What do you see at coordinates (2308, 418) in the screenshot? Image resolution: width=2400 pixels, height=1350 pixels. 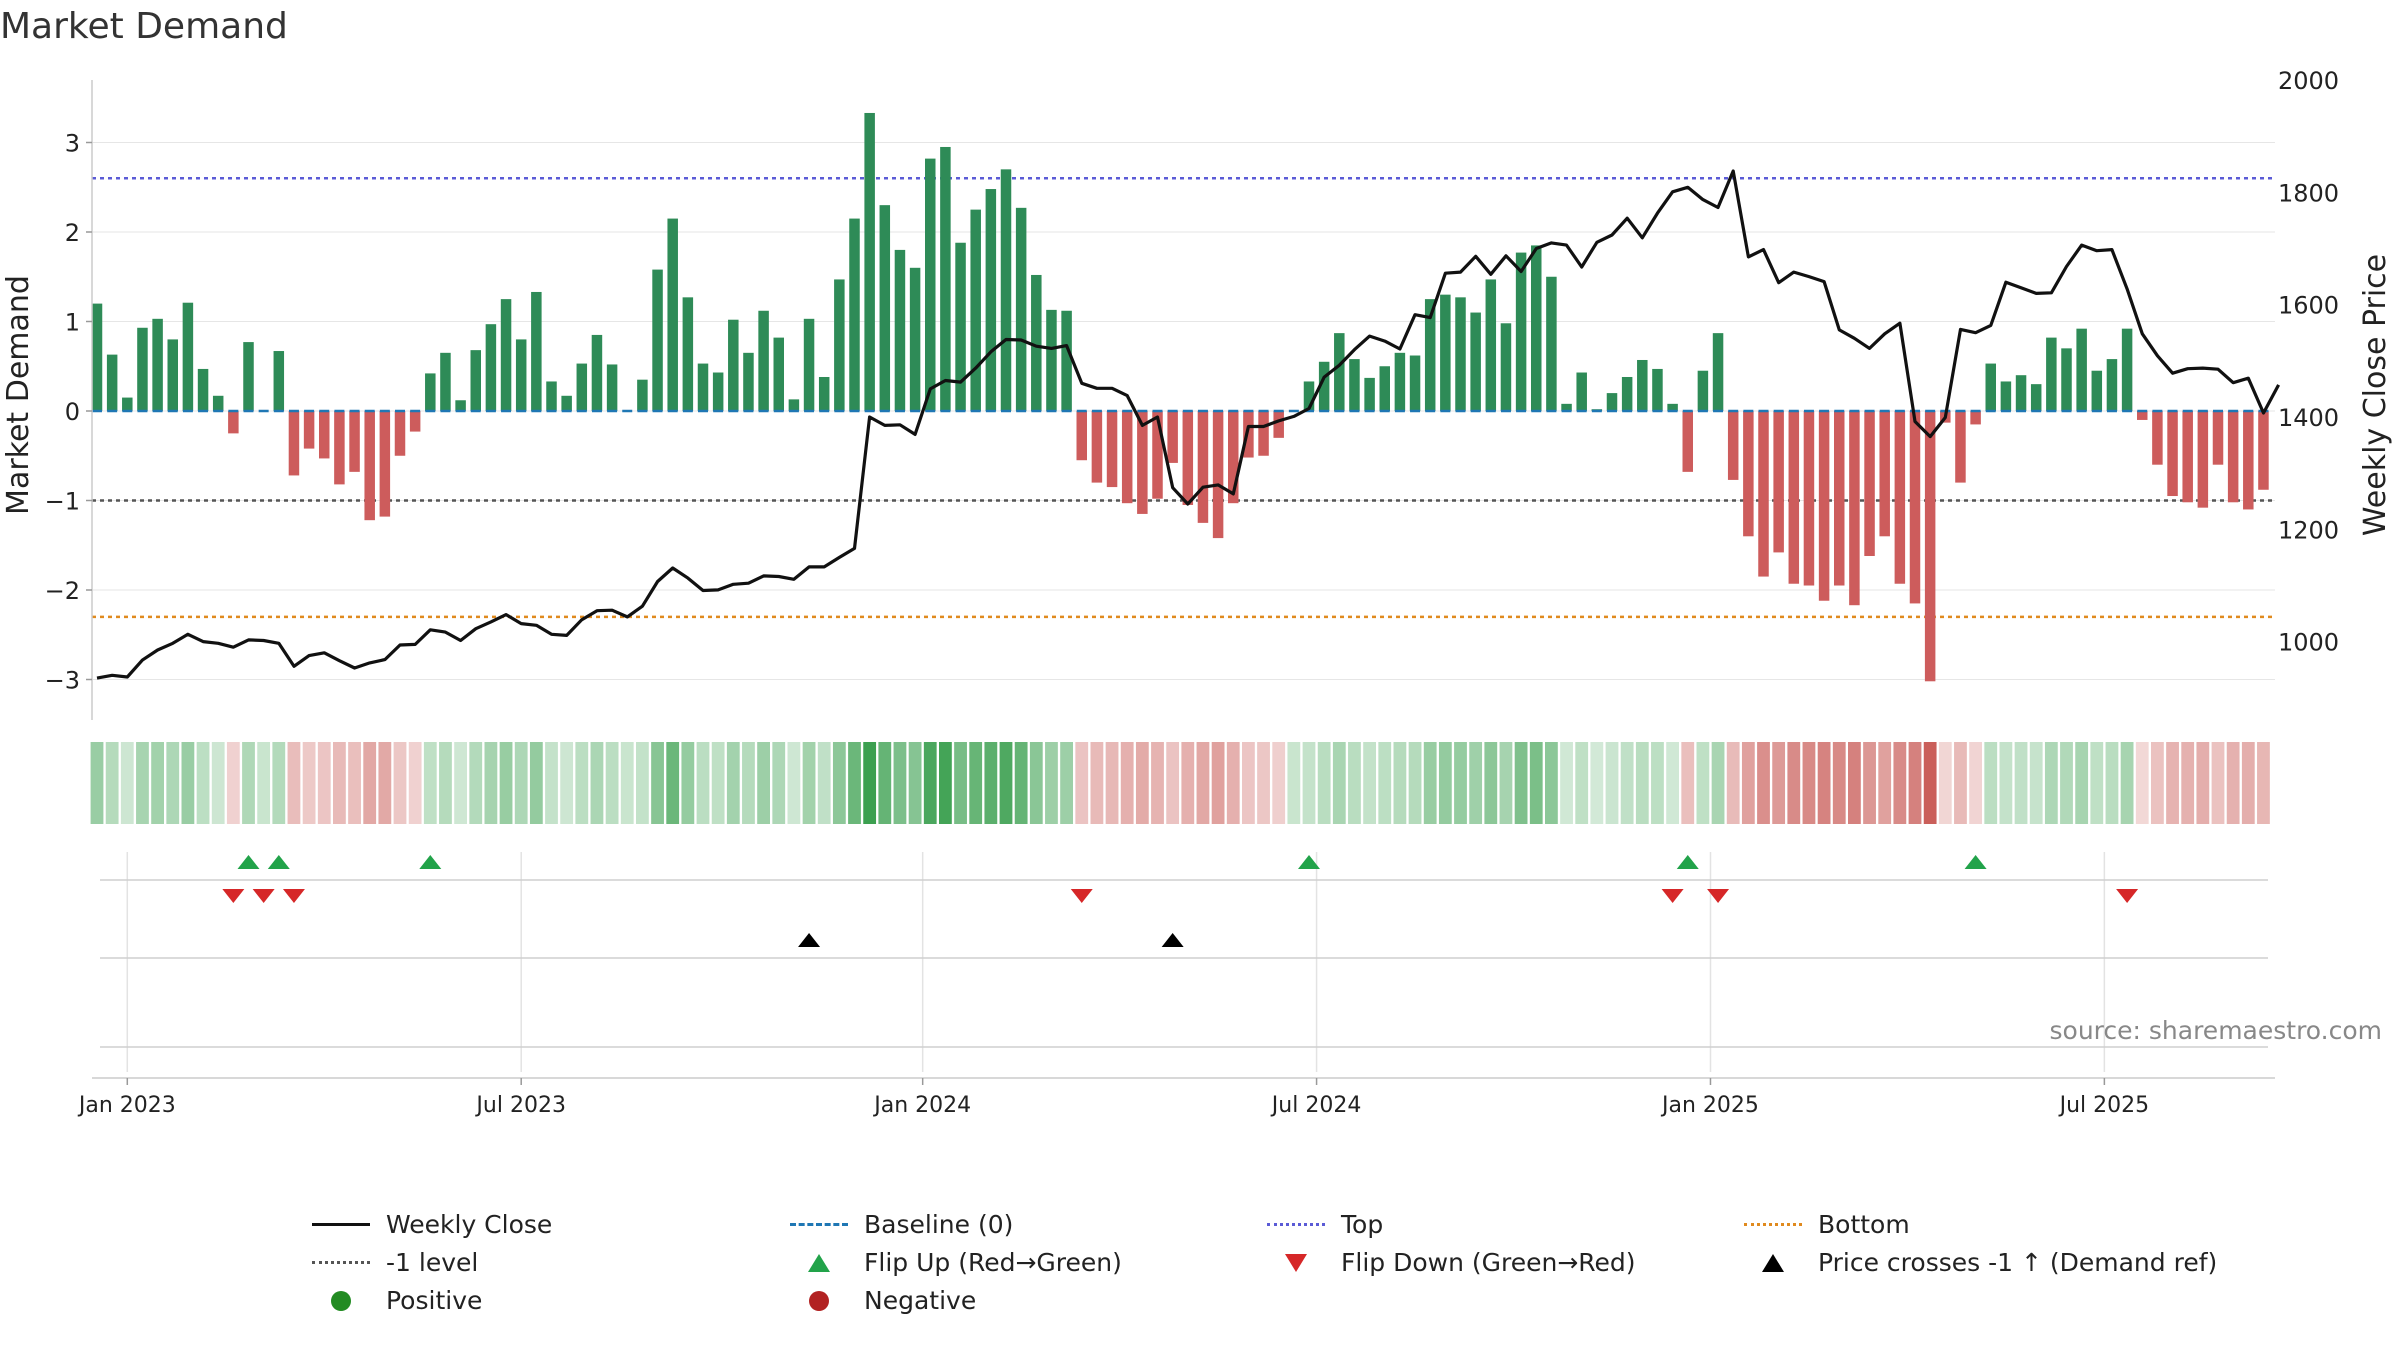 I see `y2-tick-label: 1400` at bounding box center [2308, 418].